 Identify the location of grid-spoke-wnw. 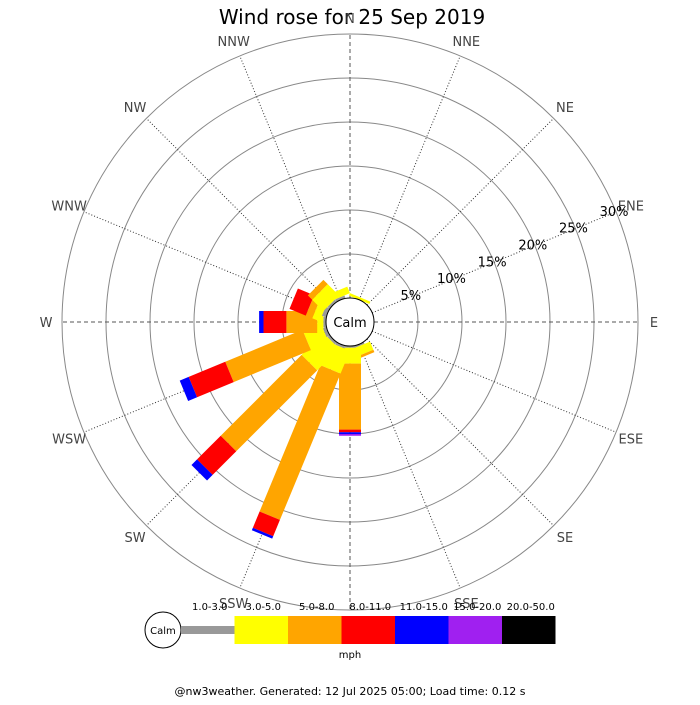
(206, 262).